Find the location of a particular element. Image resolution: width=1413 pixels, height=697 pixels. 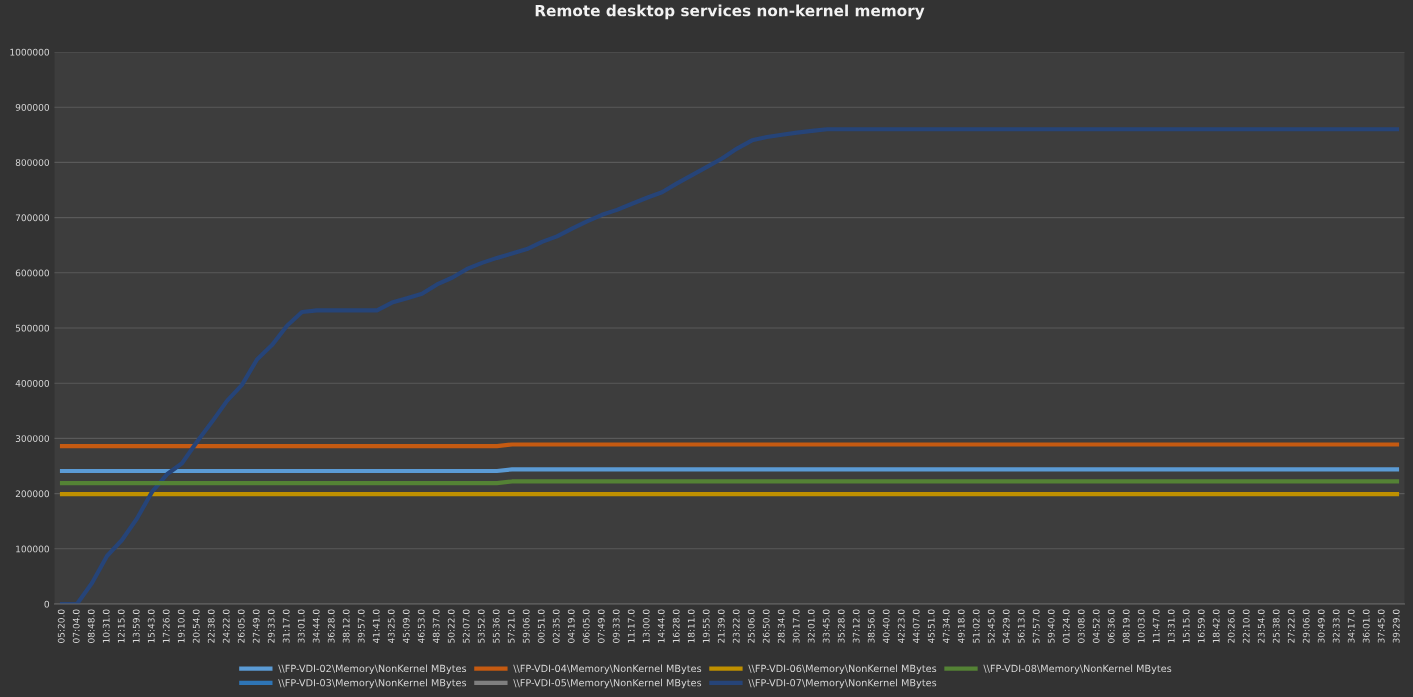

x-tick-label: 00:51.0 is located at coordinates (541, 626).